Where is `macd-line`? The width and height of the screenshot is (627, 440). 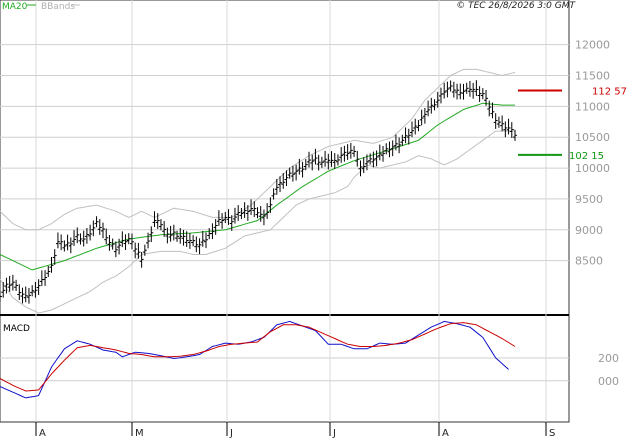 macd-line is located at coordinates (254, 359).